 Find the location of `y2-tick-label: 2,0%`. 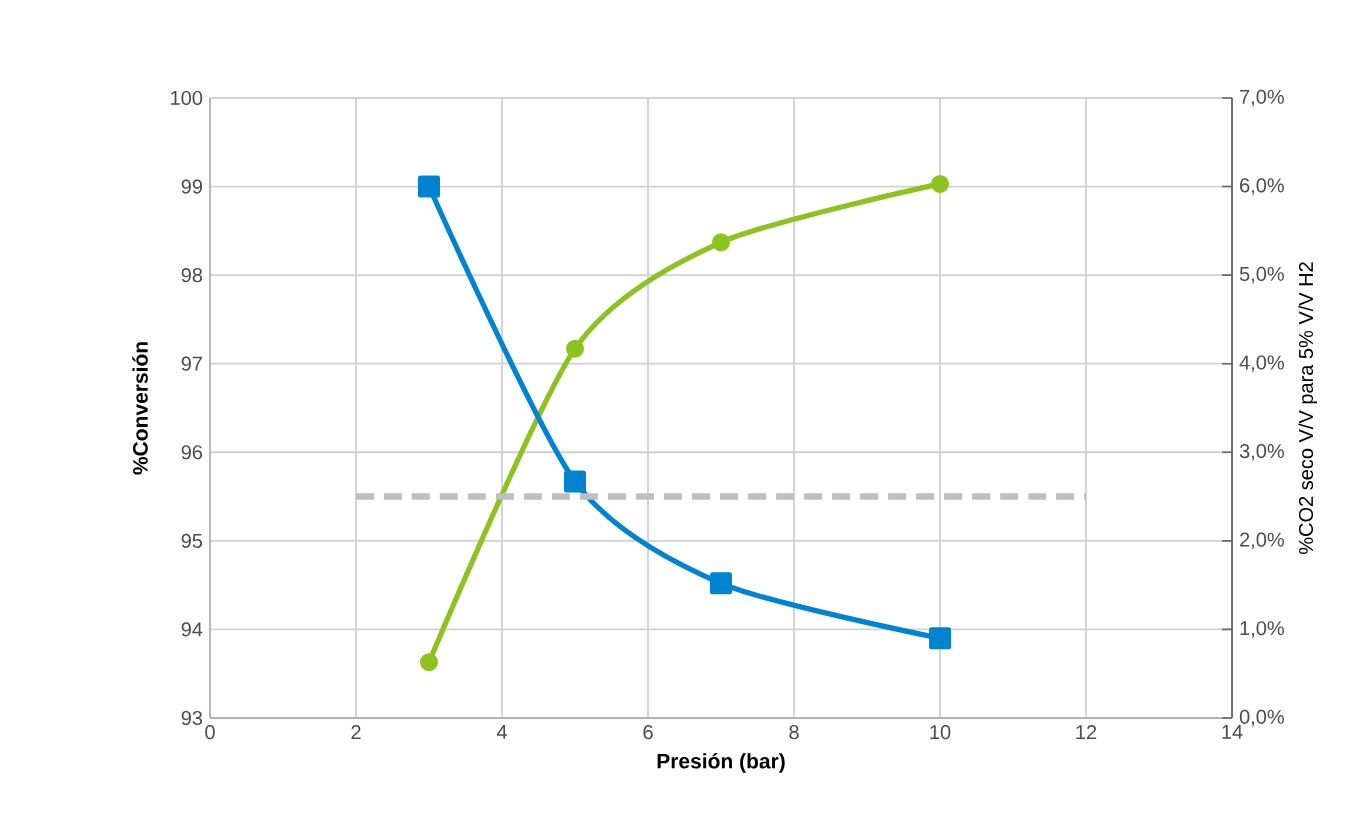

y2-tick-label: 2,0% is located at coordinates (1262, 541).